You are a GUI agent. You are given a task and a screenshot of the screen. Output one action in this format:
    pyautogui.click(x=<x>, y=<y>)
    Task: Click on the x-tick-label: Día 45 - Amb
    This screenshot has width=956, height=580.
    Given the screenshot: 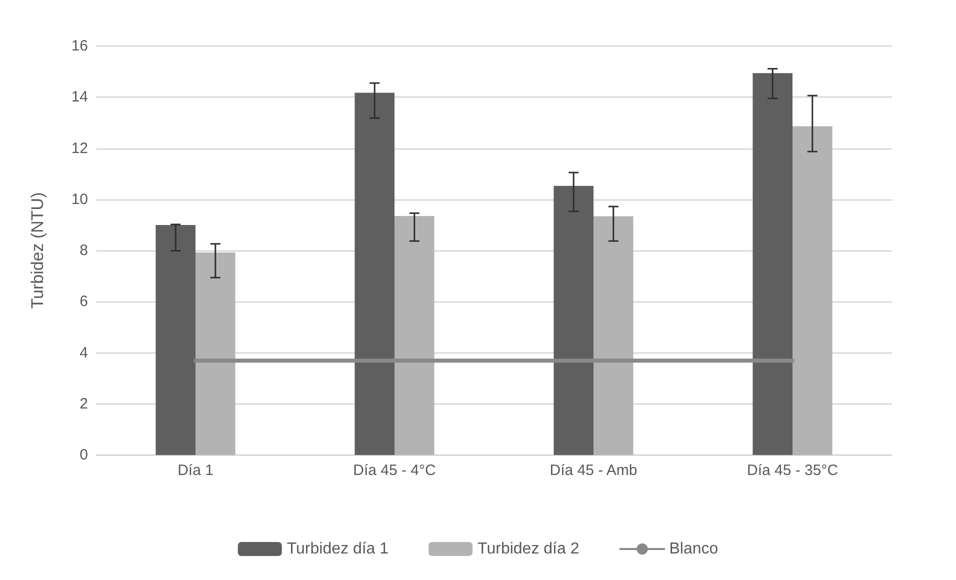 What is the action you would take?
    pyautogui.click(x=594, y=470)
    